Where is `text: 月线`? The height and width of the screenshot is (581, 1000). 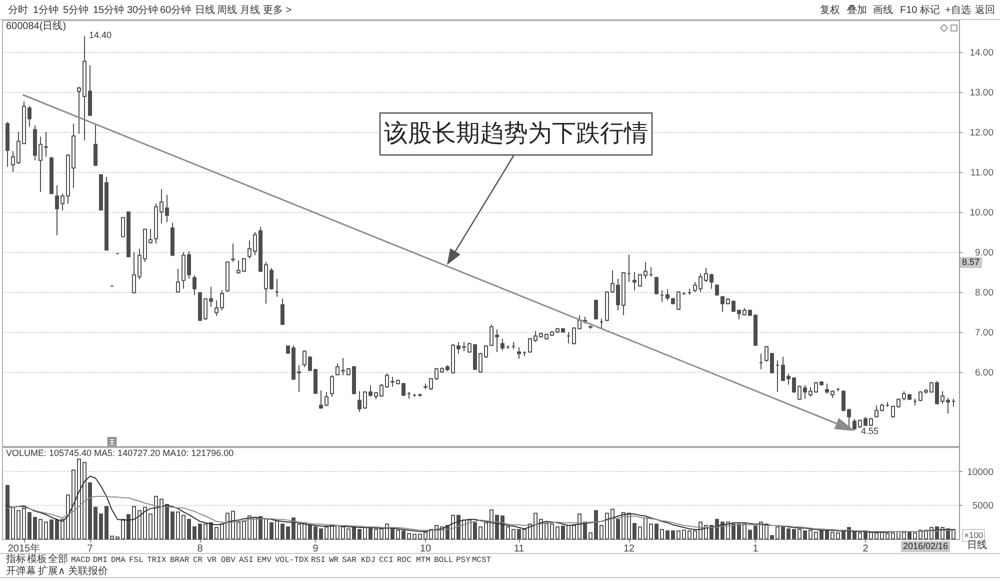 text: 月线 is located at coordinates (250, 10).